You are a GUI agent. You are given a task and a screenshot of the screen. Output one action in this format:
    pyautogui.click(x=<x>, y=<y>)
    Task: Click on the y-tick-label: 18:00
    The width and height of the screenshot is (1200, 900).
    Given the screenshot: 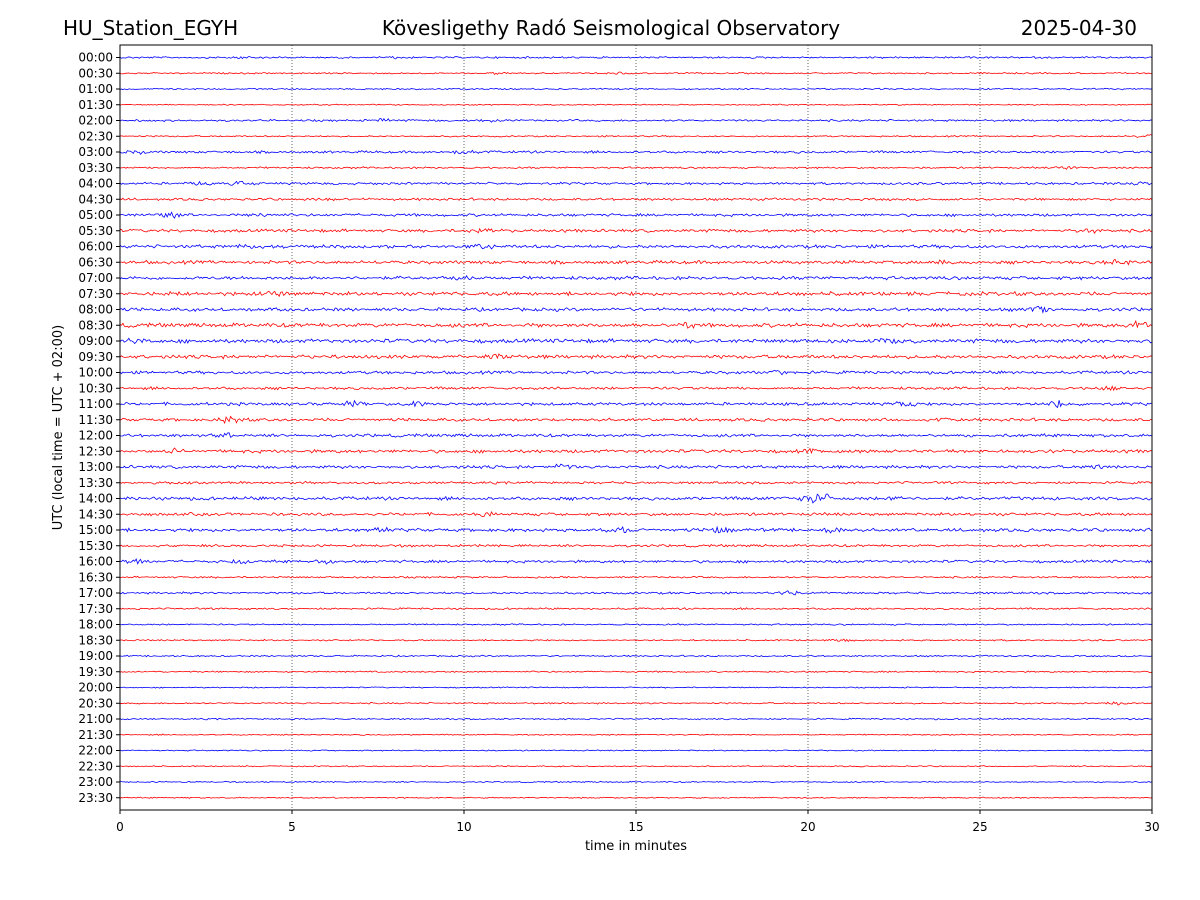 What is the action you would take?
    pyautogui.click(x=95, y=625)
    